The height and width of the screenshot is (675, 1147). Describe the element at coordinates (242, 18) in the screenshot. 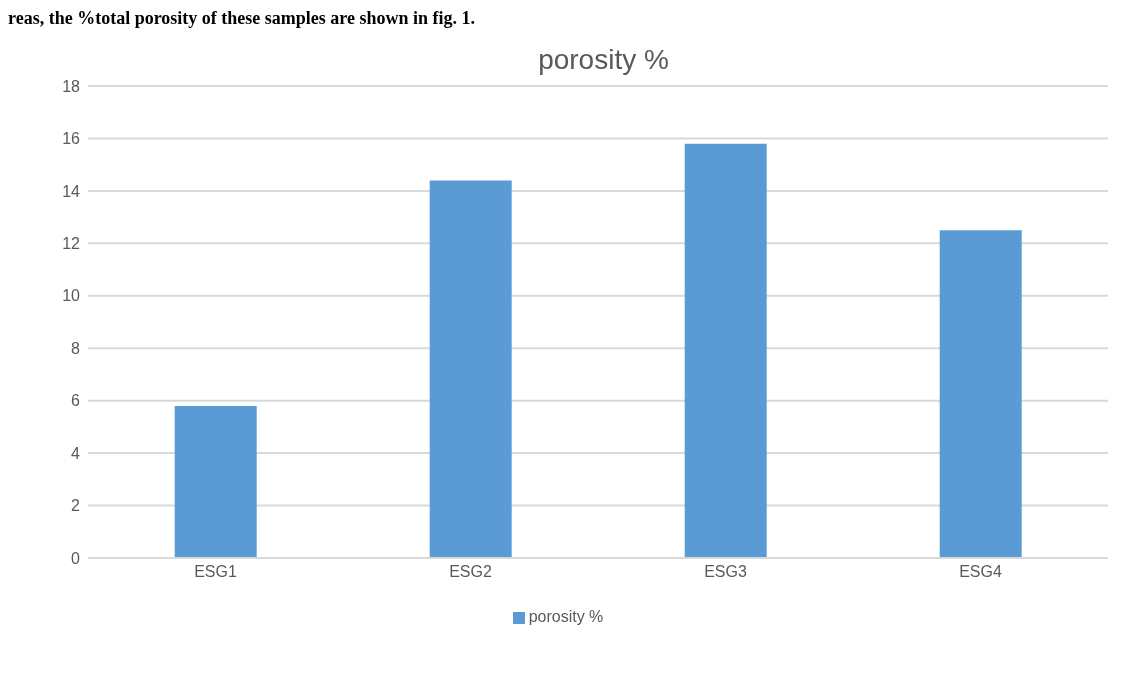

I see `text: reas, the %total porosity of these samples are shown in fig. 1.` at that location.